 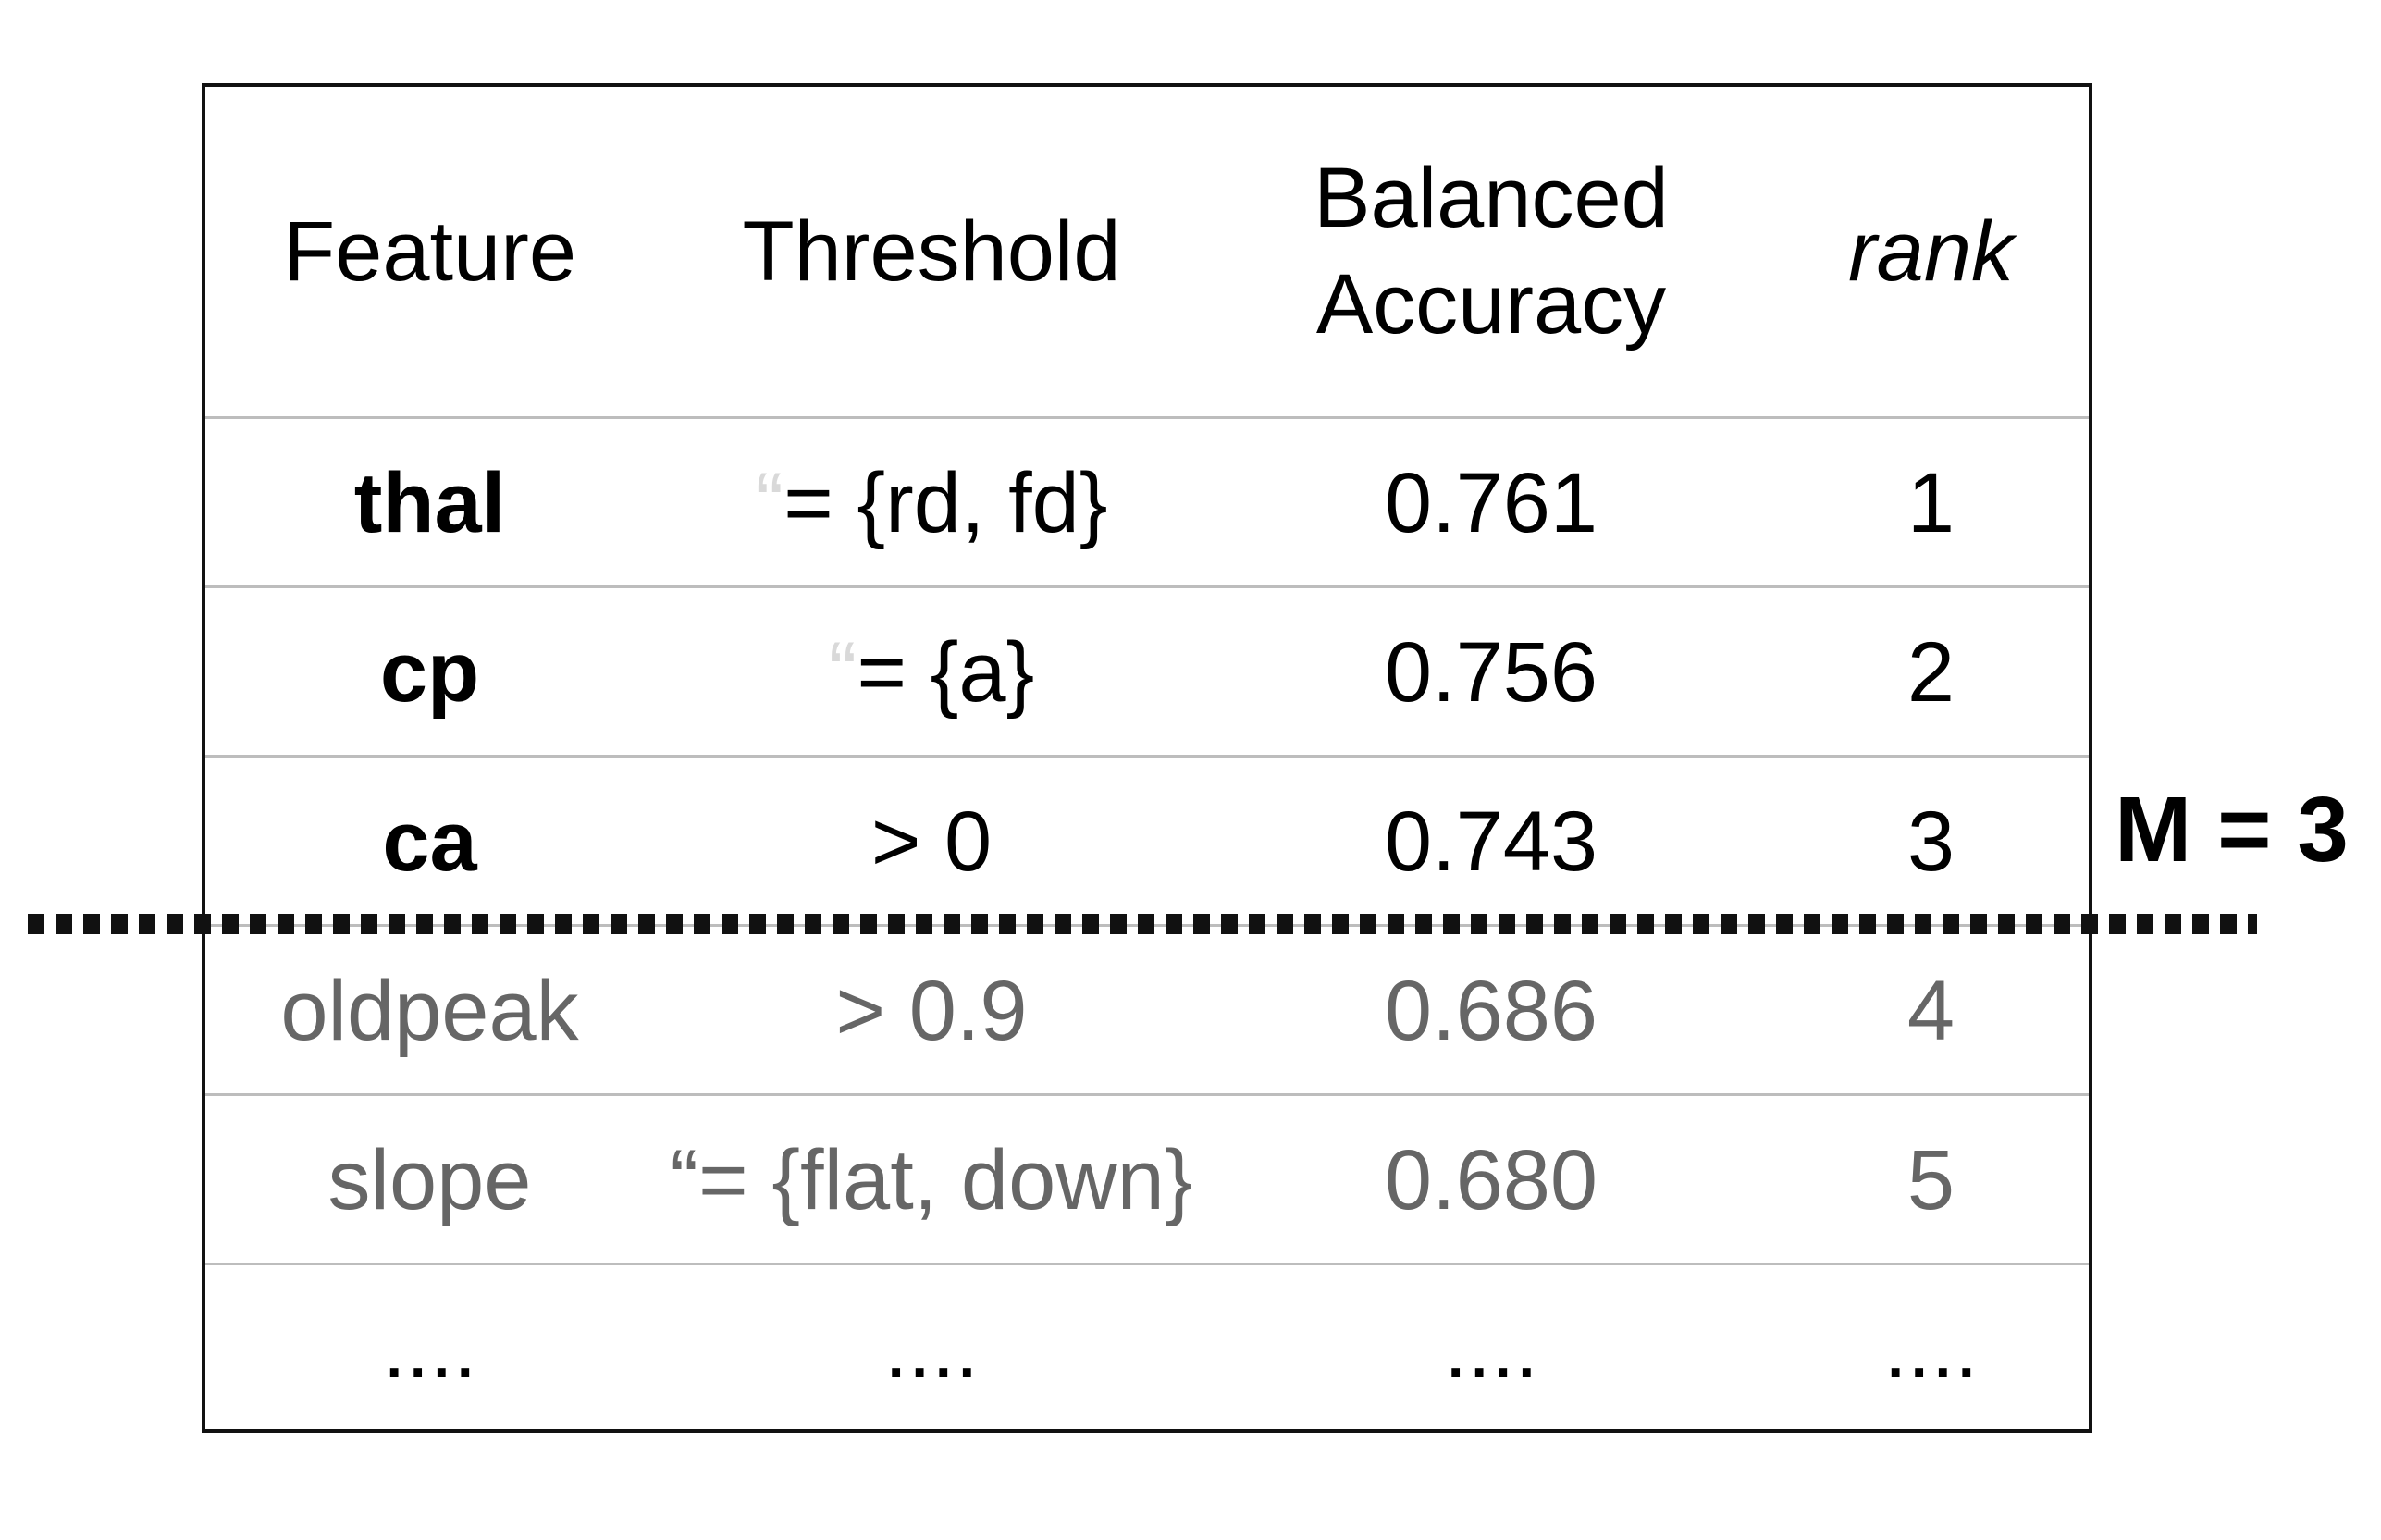 I want to click on cell-threshold: “= {a}, so click(x=931, y=673).